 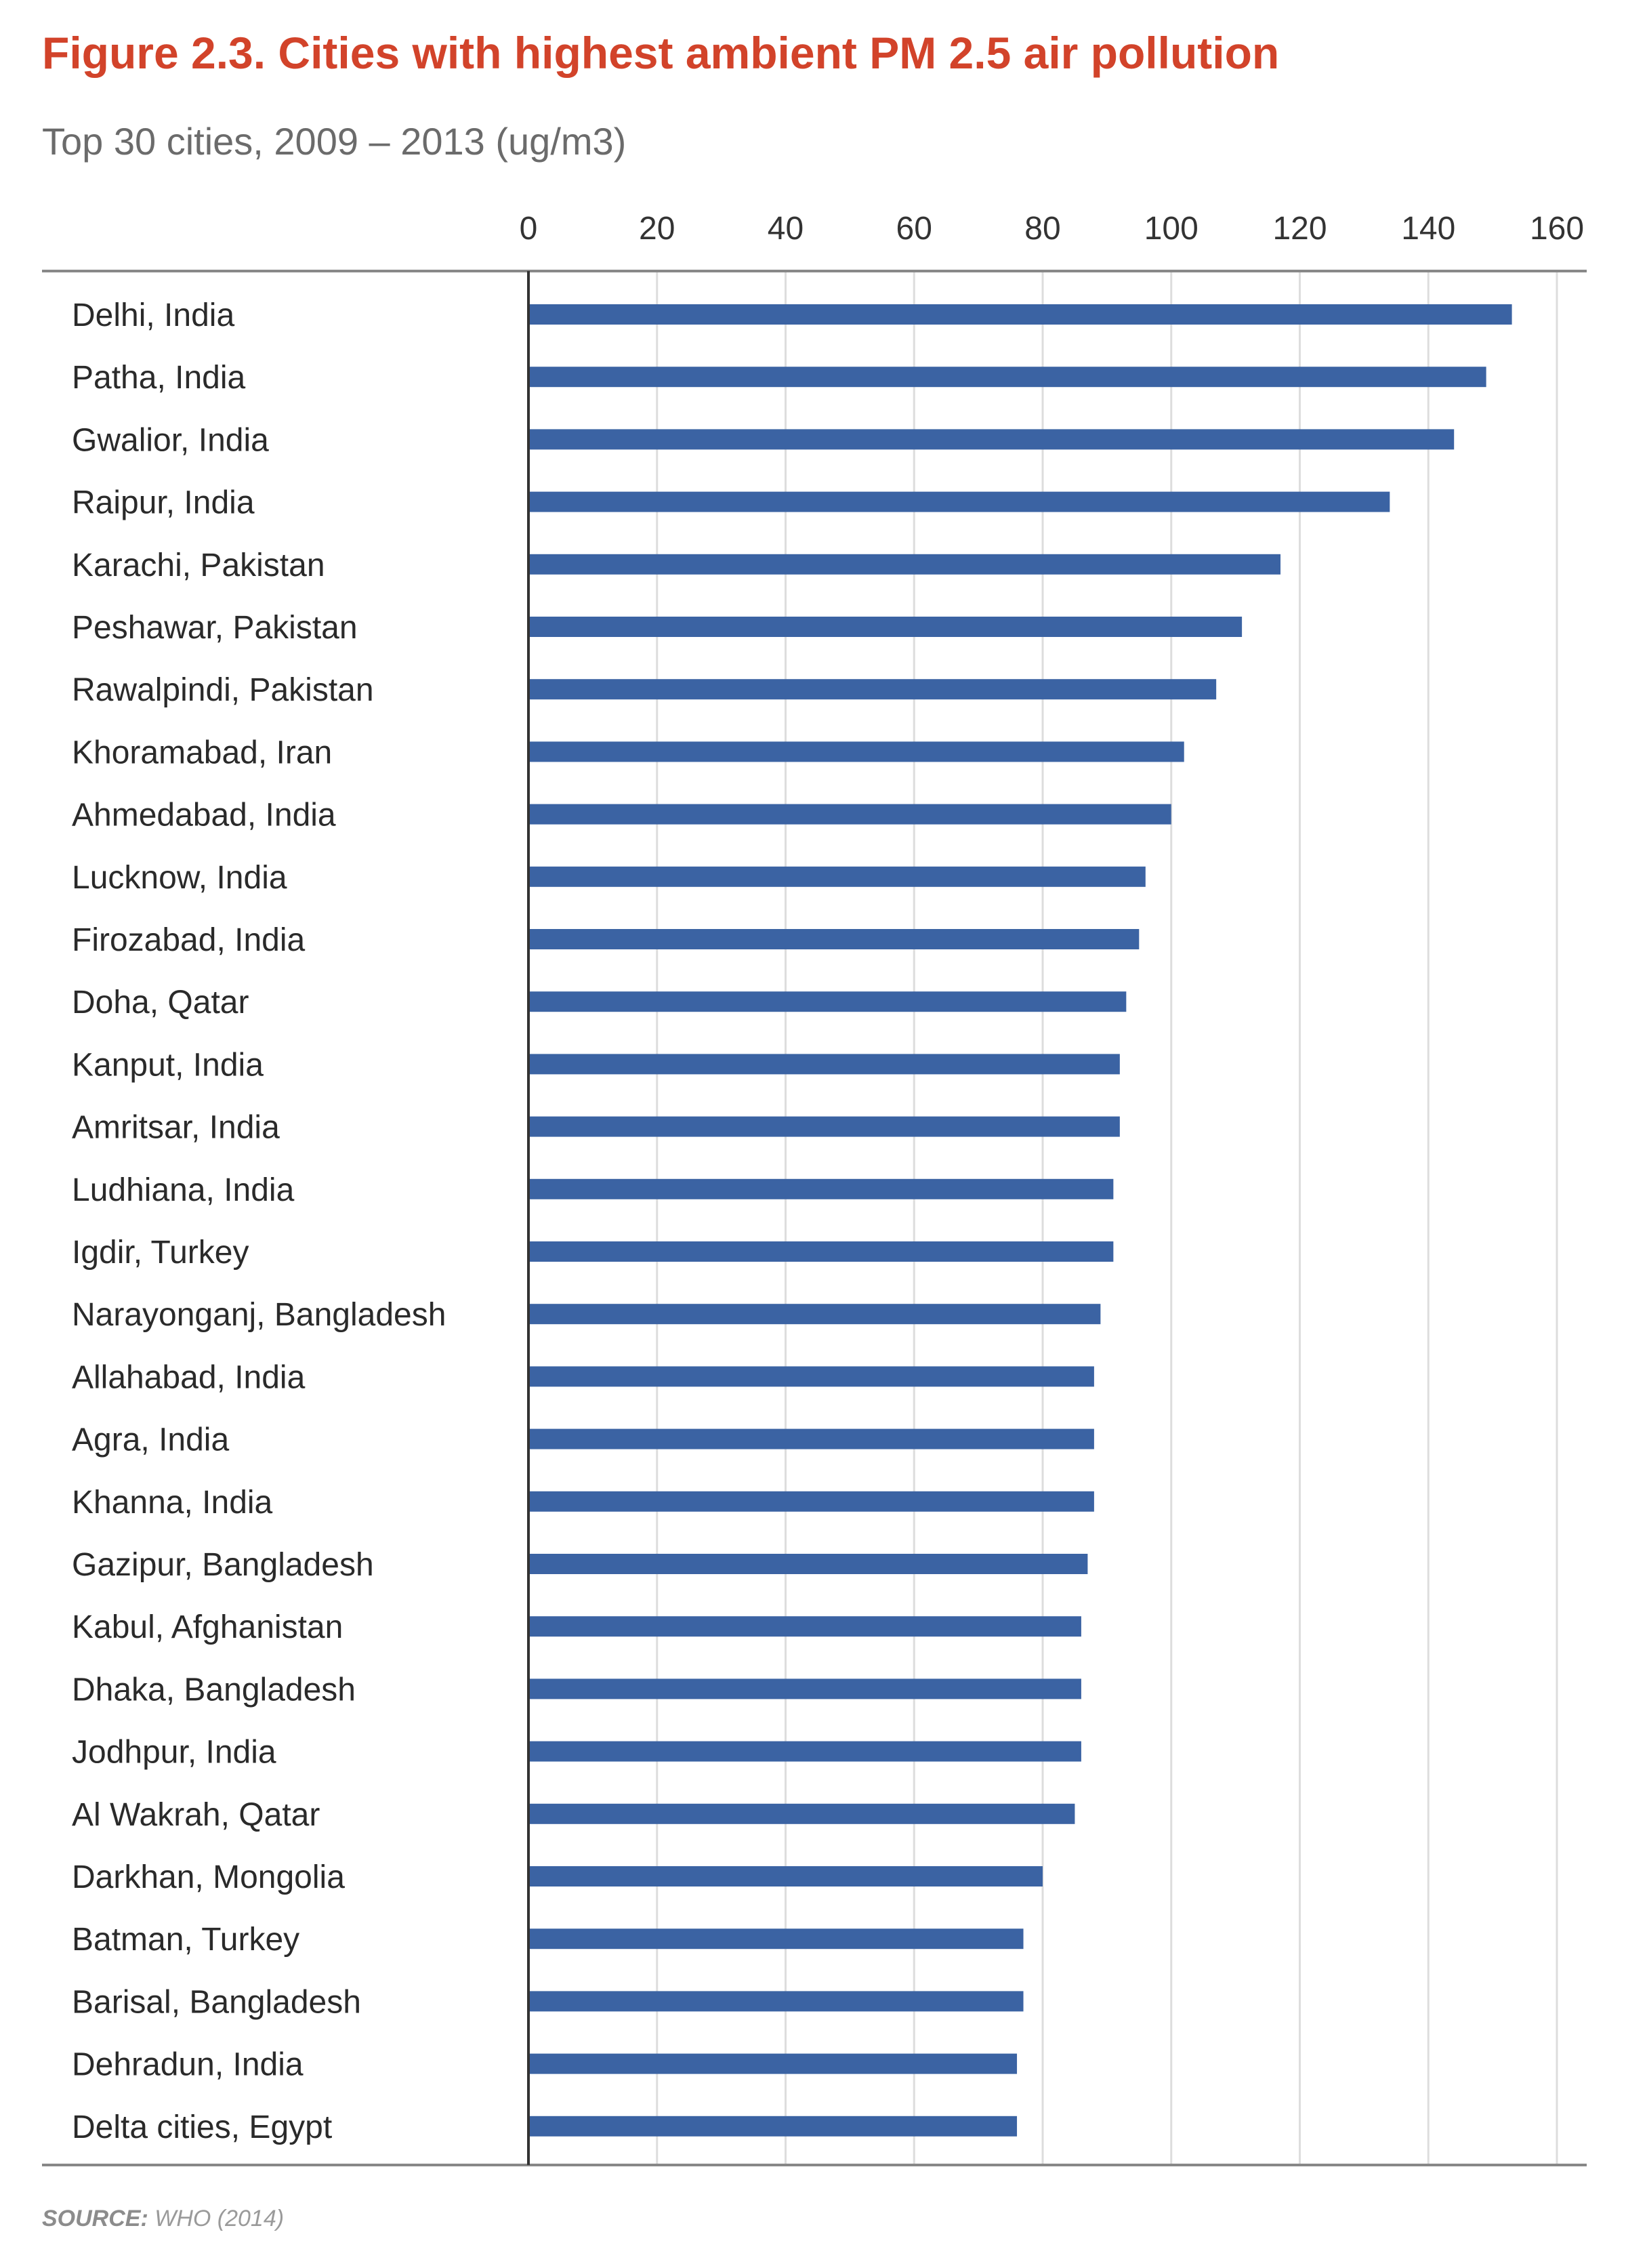 I want to click on category-label: Lucknow, India, so click(x=179, y=878).